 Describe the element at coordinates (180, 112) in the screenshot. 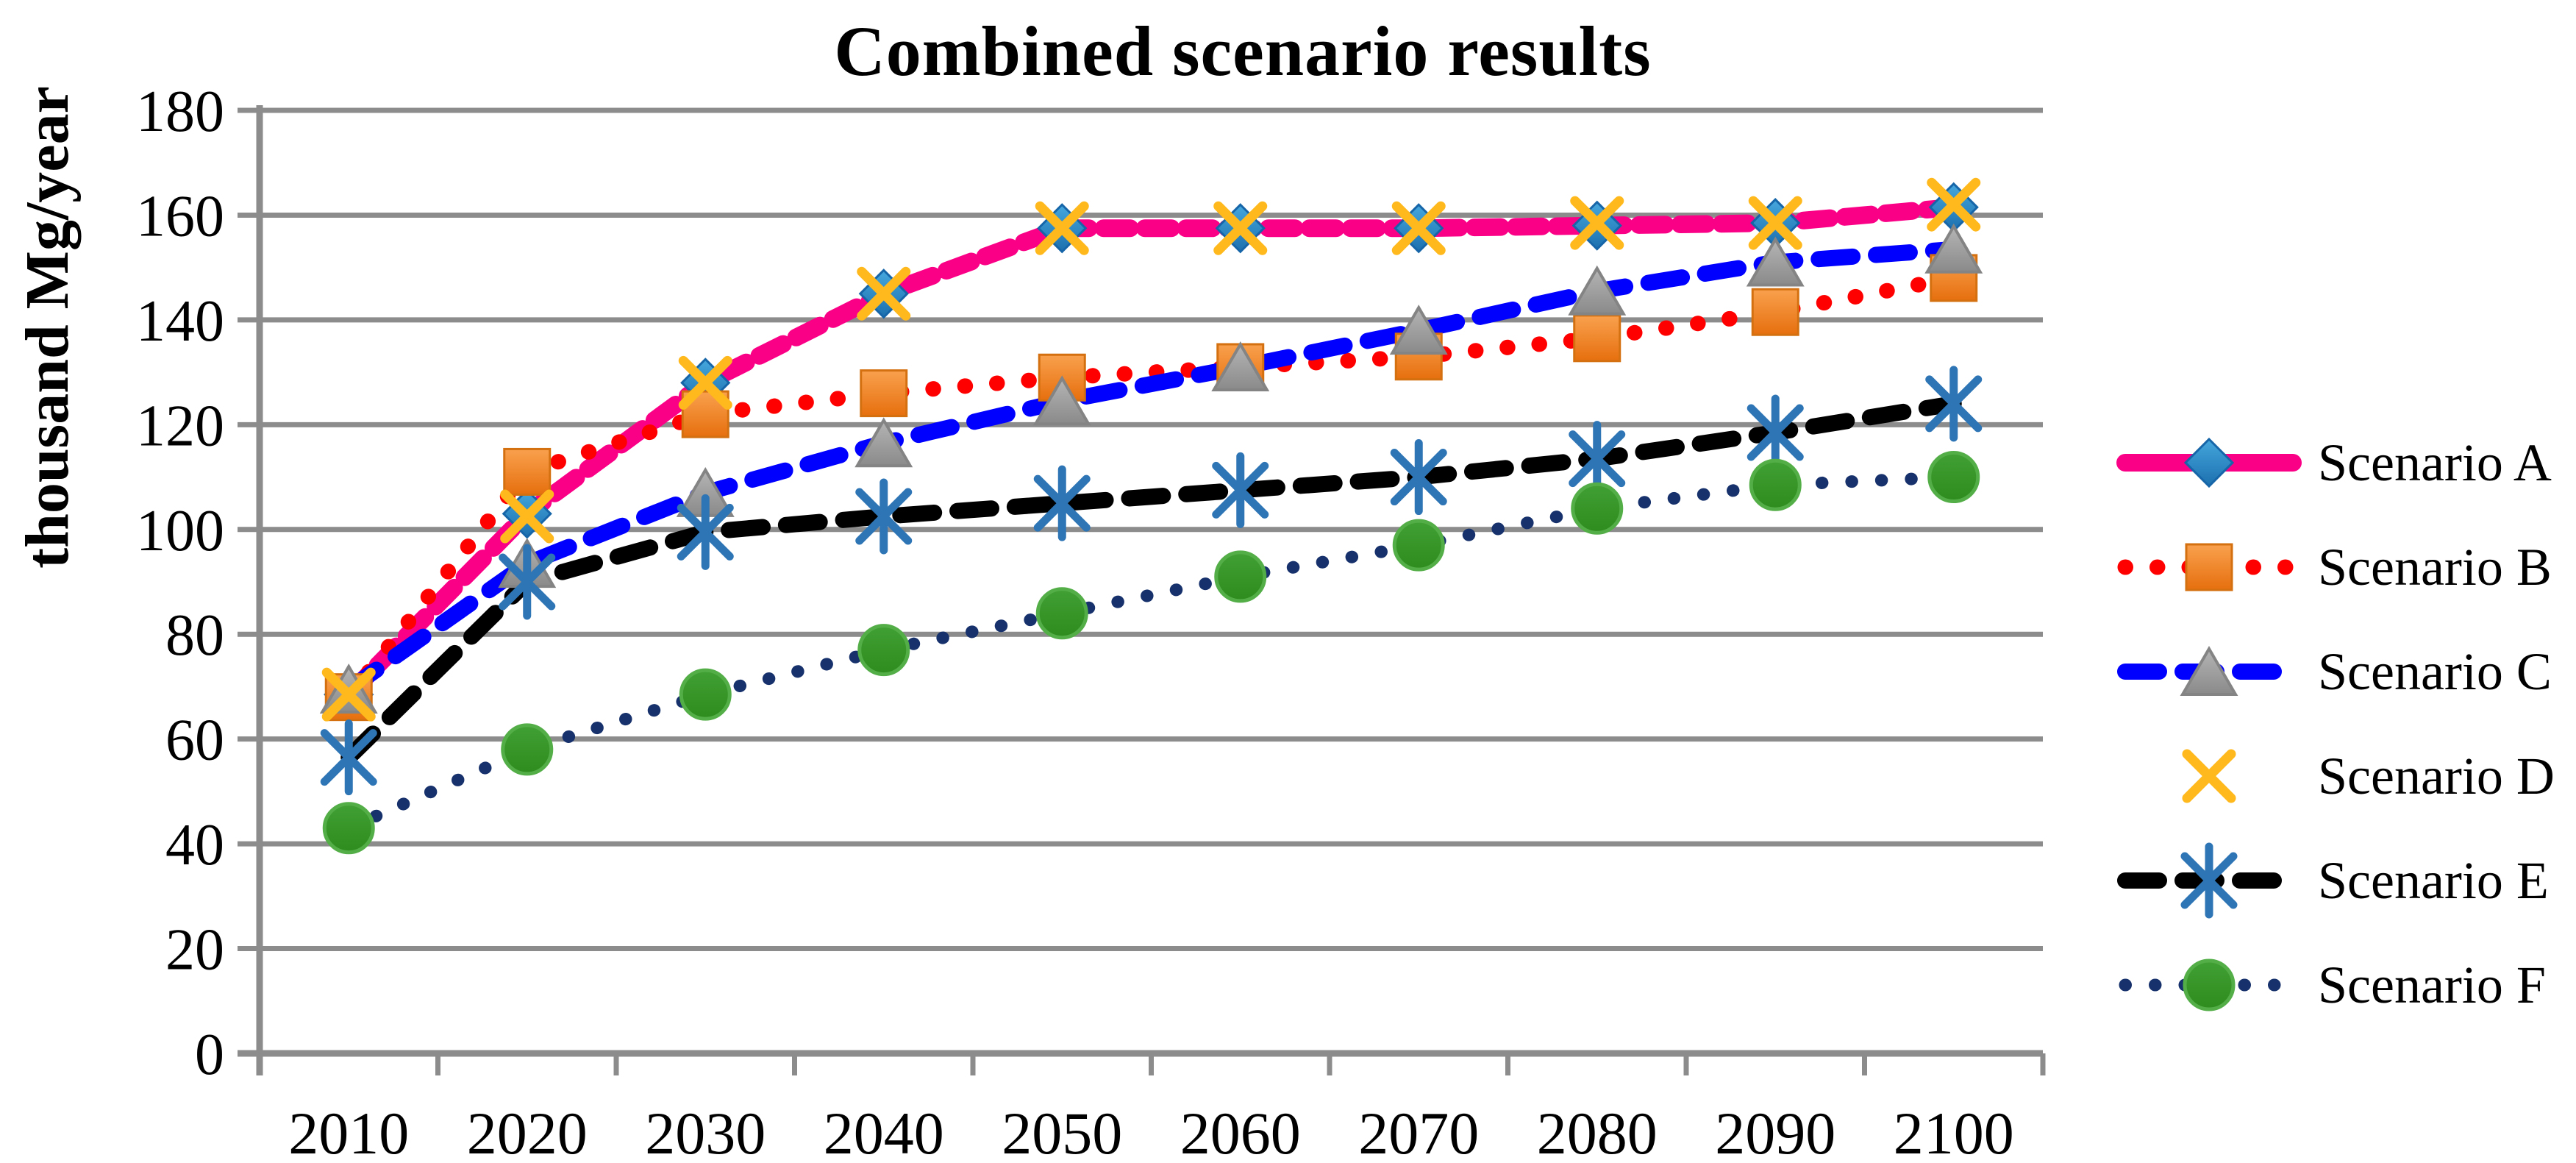

I see `y-tick-label: 180` at that location.